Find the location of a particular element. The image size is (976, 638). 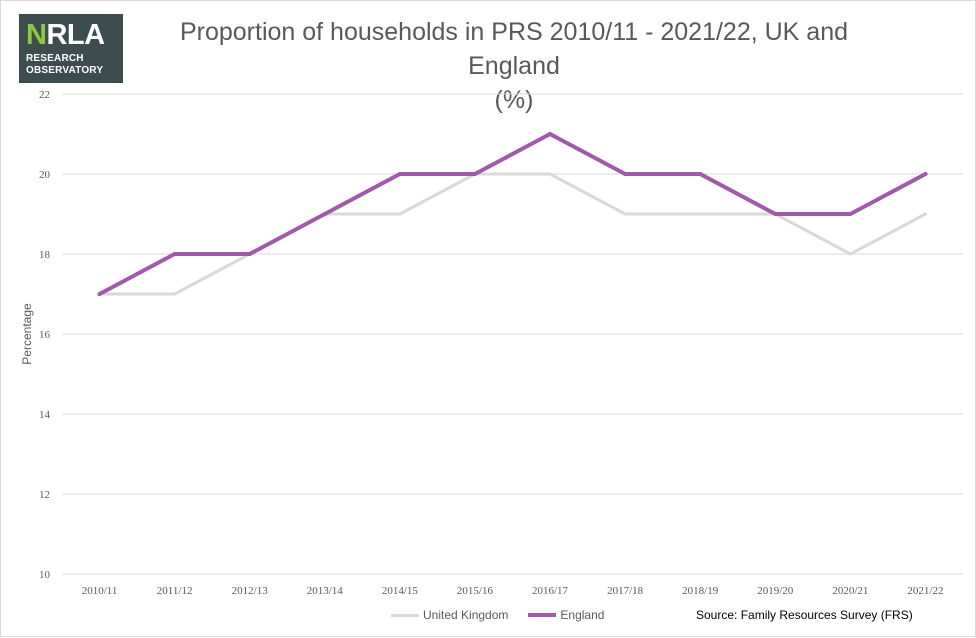

x-tick-label: 2018/19 is located at coordinates (700, 591).